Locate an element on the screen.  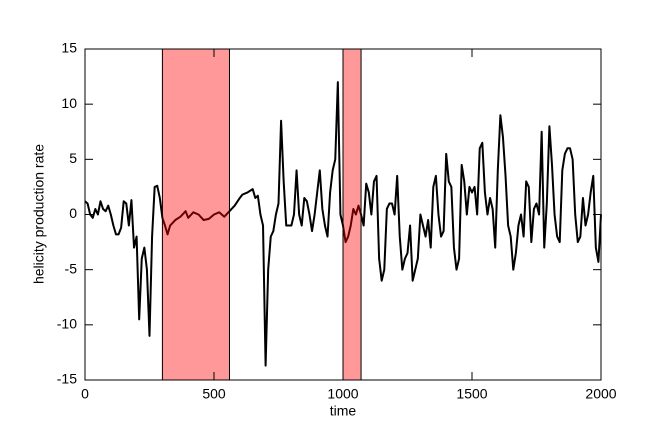
x-tick-label: 1000 is located at coordinates (342, 394).